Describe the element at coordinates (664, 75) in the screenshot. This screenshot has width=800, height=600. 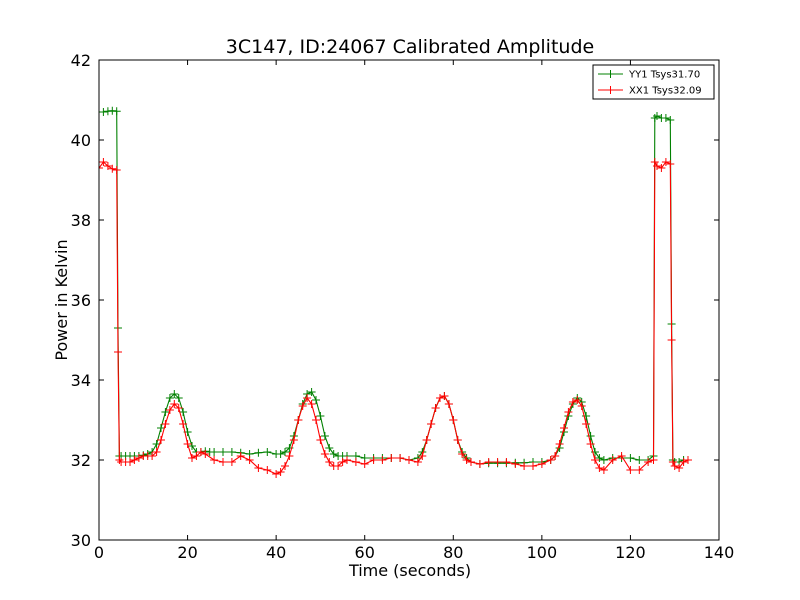
I see `legend-label: YY1 Tsys31.70` at that location.